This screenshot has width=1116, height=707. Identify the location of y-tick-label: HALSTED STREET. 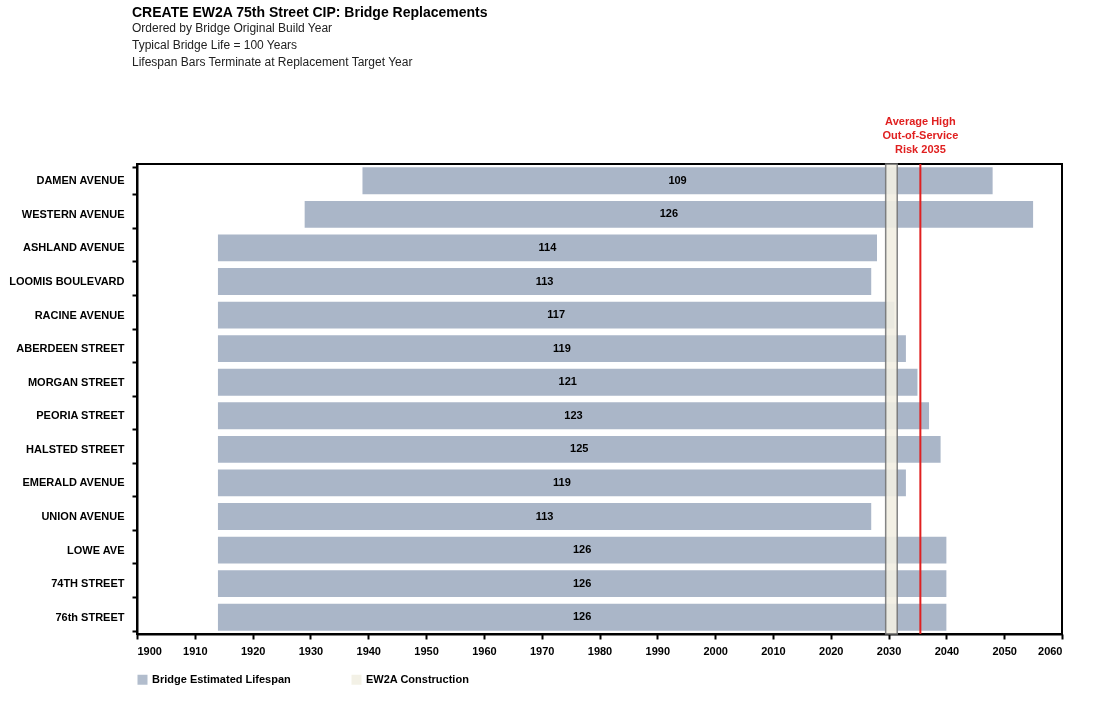
(75, 448).